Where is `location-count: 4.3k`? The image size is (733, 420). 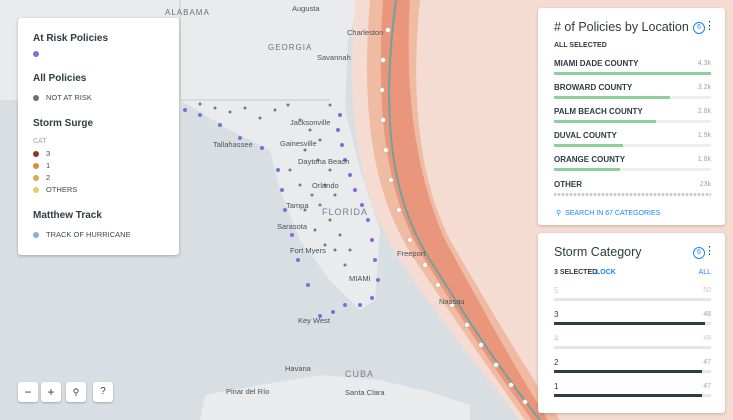 location-count: 4.3k is located at coordinates (704, 63).